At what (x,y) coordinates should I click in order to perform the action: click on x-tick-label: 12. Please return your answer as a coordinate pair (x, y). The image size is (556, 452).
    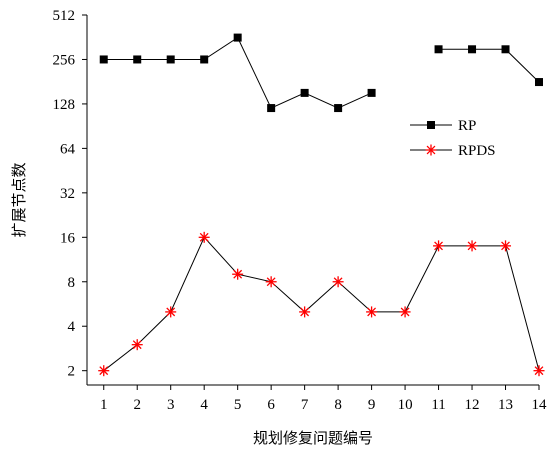
    Looking at the image, I should click on (472, 405).